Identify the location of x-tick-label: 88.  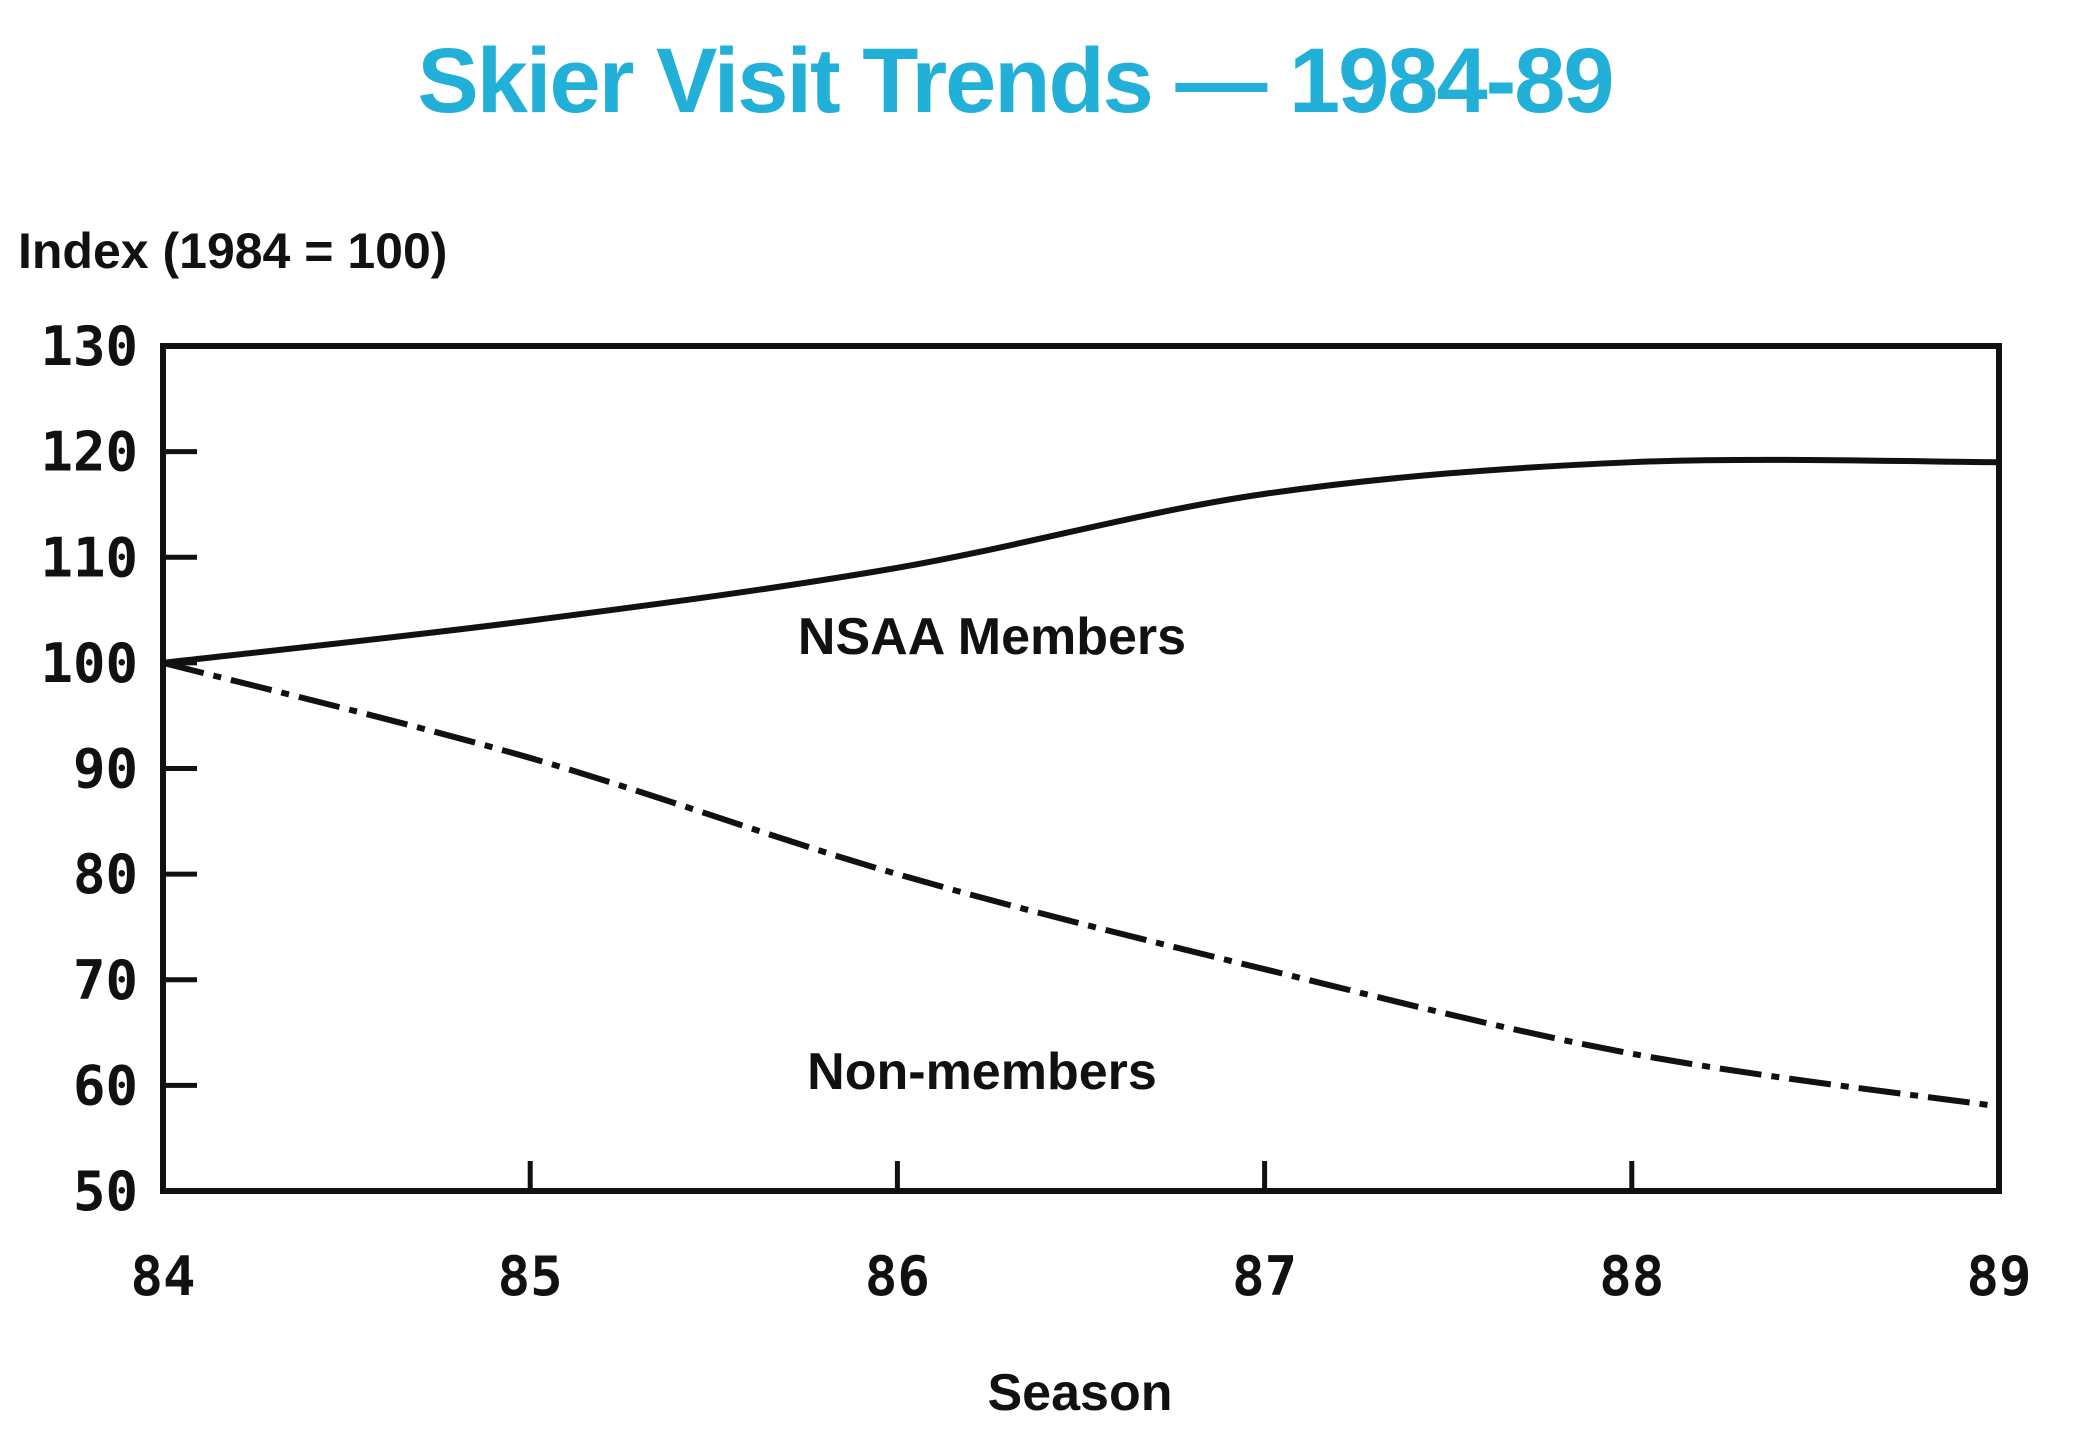
(1631, 1276).